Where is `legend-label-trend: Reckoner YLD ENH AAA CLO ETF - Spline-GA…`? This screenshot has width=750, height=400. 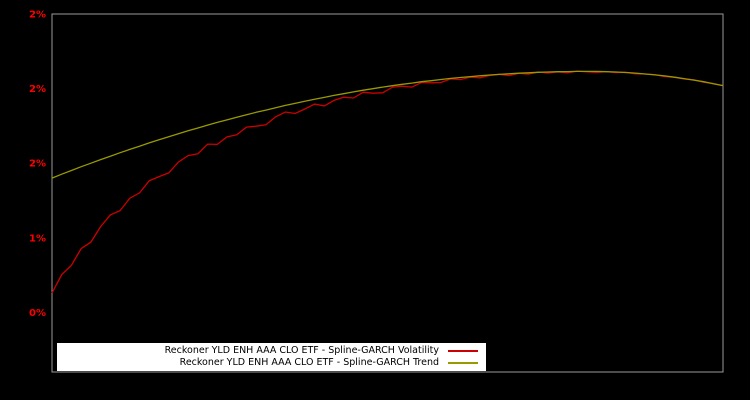 legend-label-trend: Reckoner YLD ENH AAA CLO ETF - Spline-GA… is located at coordinates (309, 362).